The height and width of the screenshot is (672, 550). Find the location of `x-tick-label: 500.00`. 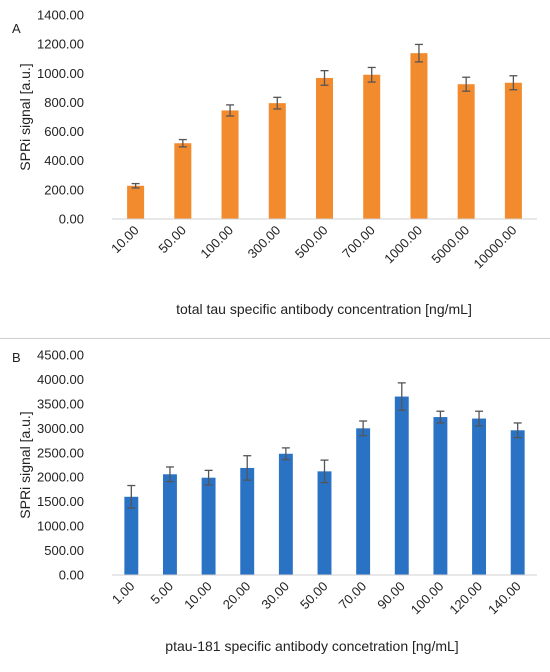

x-tick-label: 500.00 is located at coordinates (311, 242).